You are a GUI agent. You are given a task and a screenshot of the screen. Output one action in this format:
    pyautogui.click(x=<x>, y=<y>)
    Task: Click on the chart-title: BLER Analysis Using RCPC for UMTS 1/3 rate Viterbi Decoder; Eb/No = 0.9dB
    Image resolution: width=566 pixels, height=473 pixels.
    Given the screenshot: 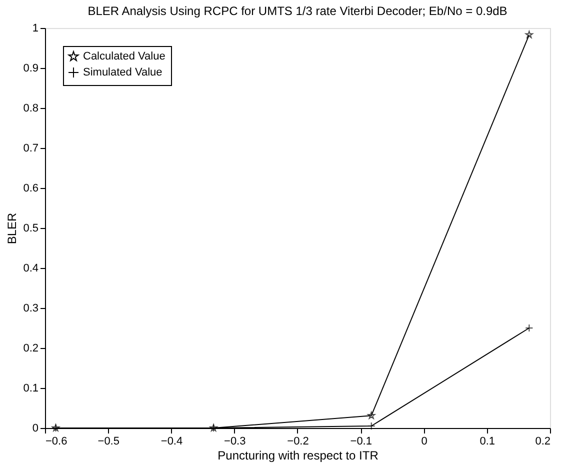 What is the action you would take?
    pyautogui.click(x=298, y=11)
    